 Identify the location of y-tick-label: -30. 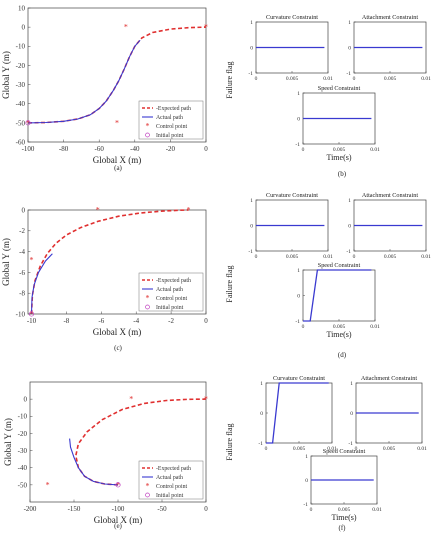
(21, 85).